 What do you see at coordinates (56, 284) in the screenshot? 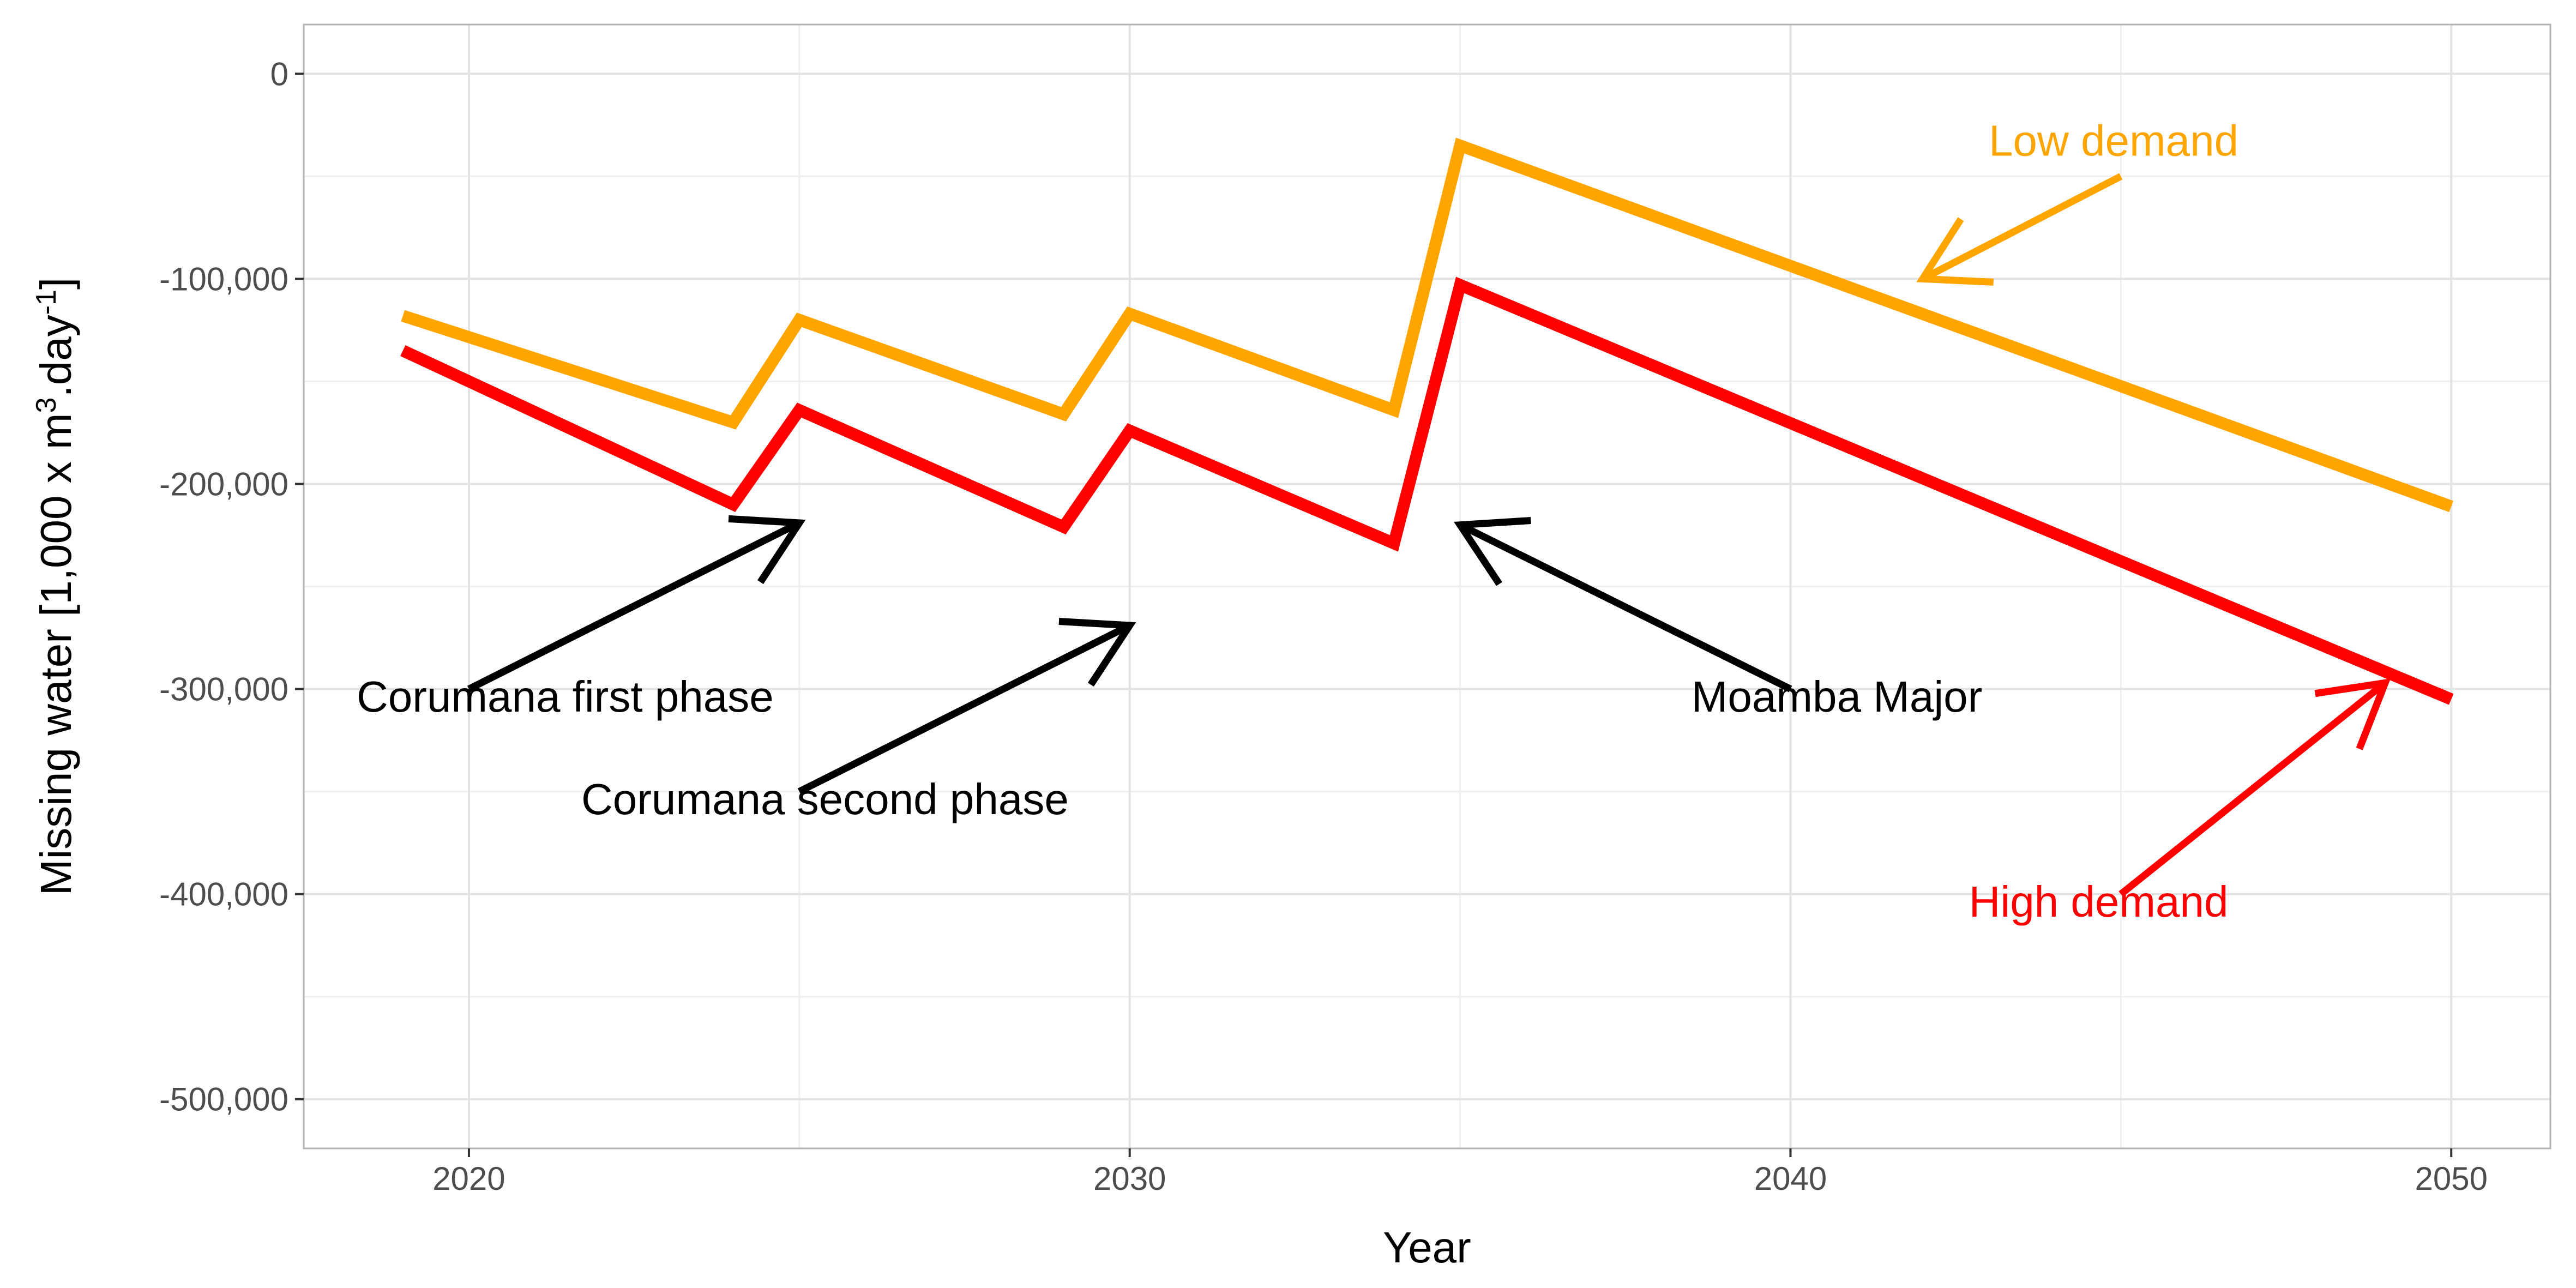
I see `y-axis-title-end: ]` at bounding box center [56, 284].